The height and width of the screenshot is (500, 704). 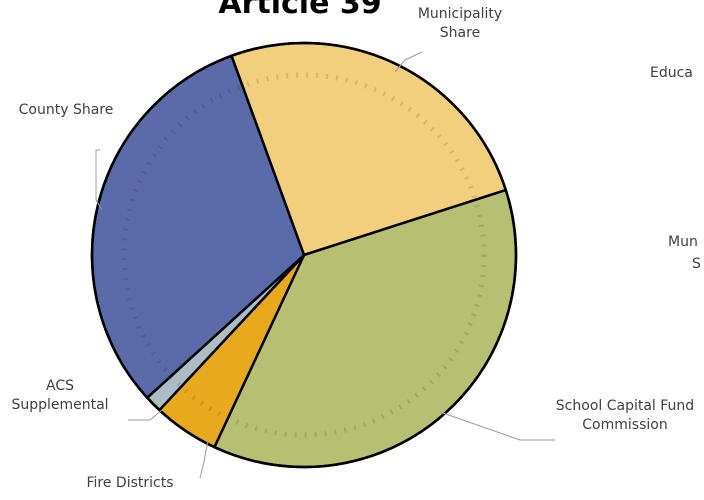 I want to click on slice-label: Municipality Share, so click(x=460, y=23).